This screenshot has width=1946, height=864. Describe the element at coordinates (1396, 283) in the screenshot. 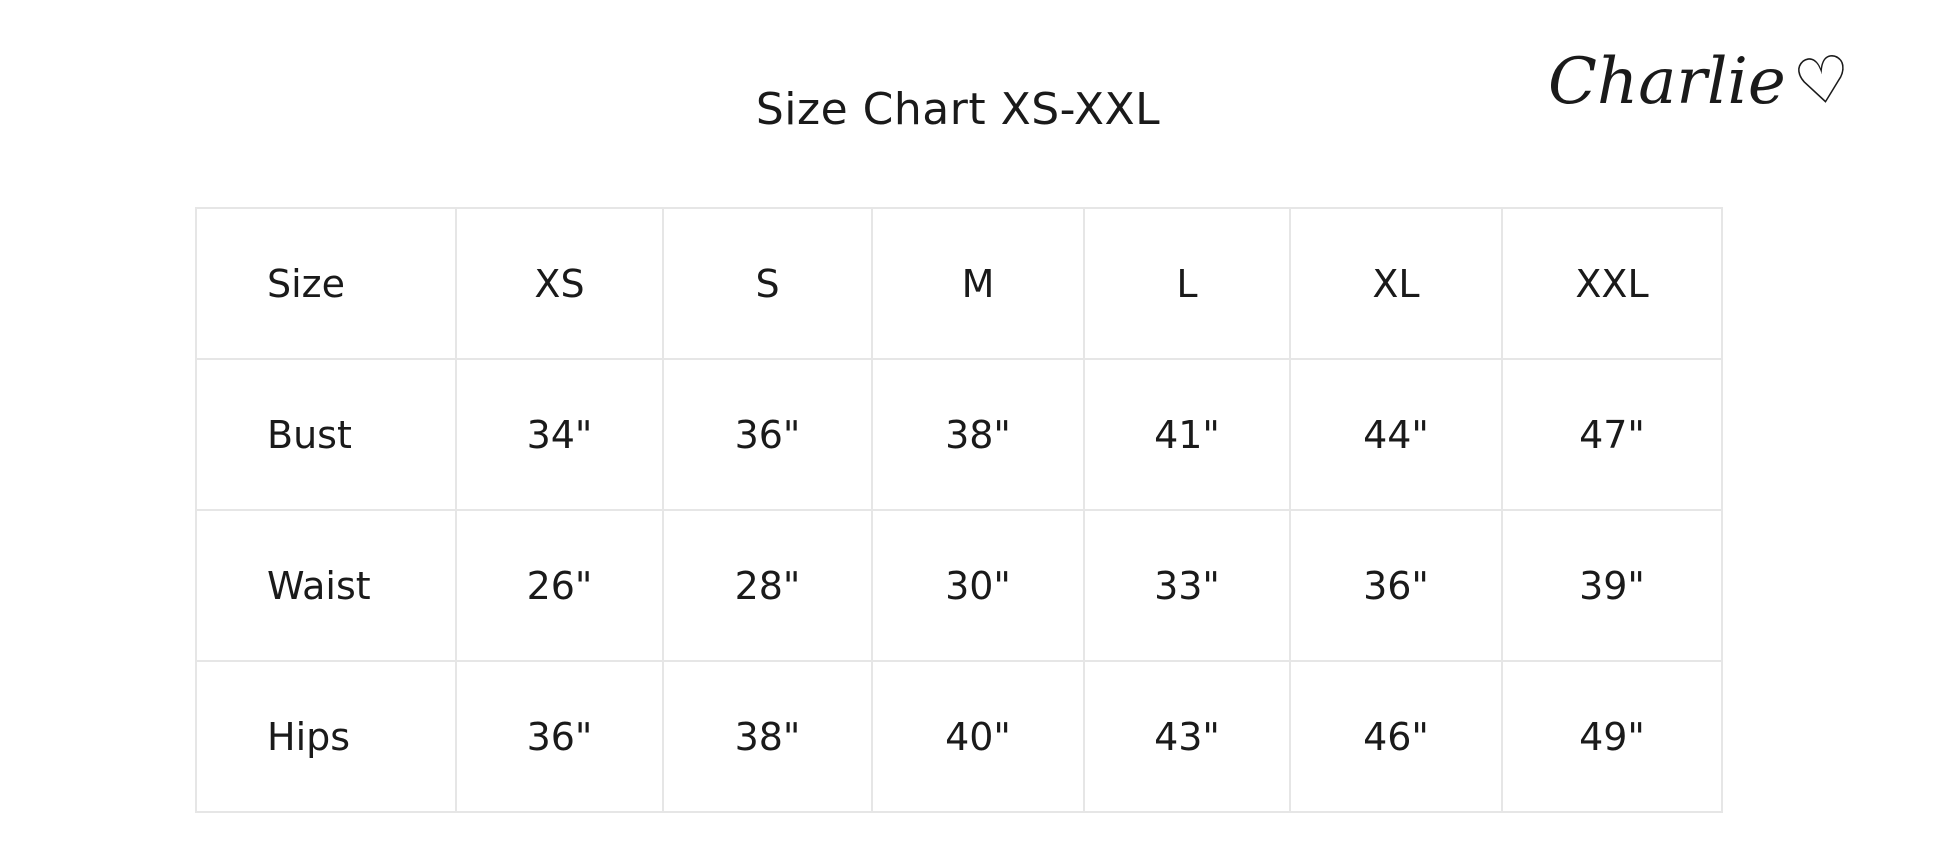

I see `table-cell: XL` at that location.